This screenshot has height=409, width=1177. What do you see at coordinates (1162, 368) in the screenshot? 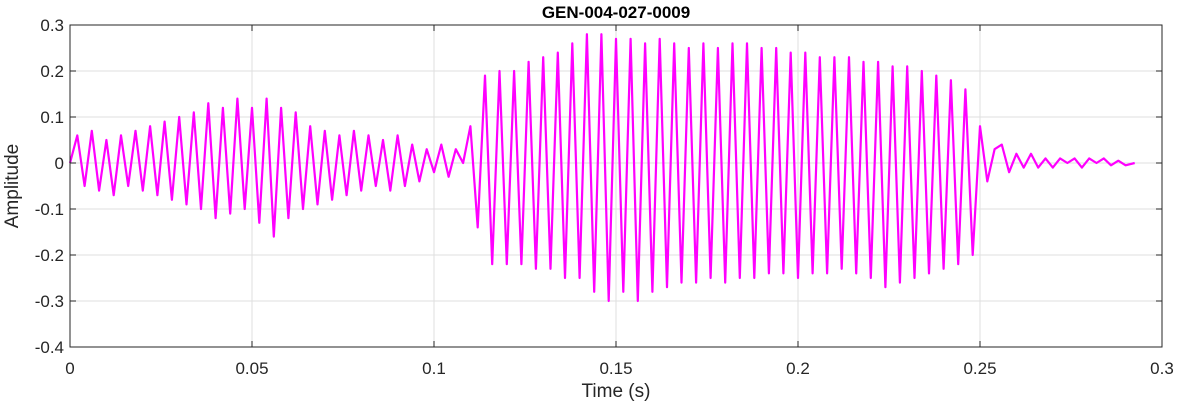
I see `x-tick-label: 0.3` at bounding box center [1162, 368].